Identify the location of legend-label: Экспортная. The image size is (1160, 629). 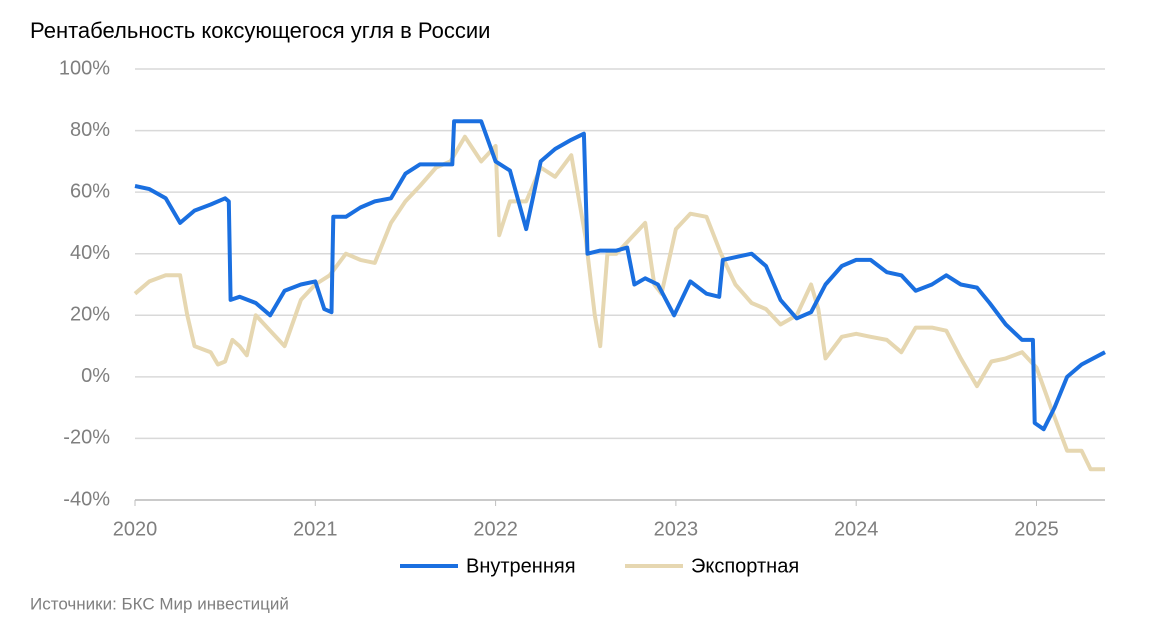
(745, 566).